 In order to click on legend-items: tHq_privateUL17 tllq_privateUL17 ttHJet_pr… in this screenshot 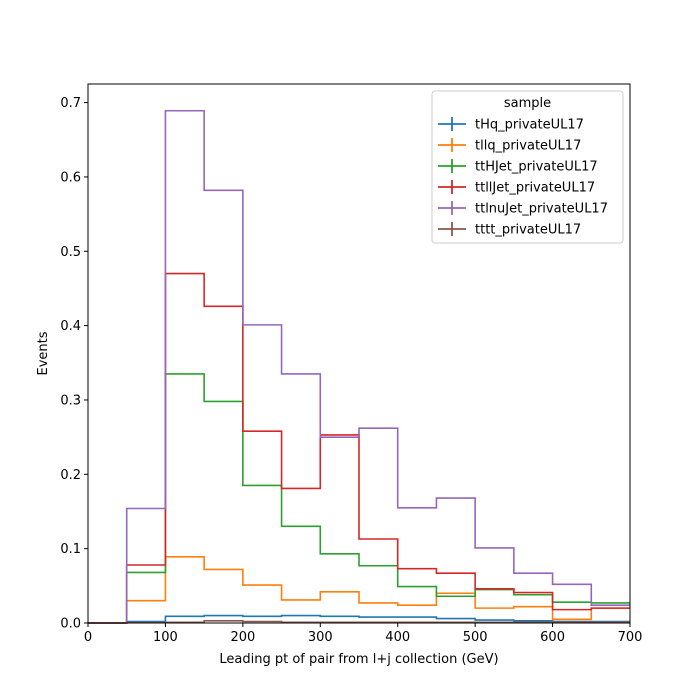, I will do `click(523, 177)`.